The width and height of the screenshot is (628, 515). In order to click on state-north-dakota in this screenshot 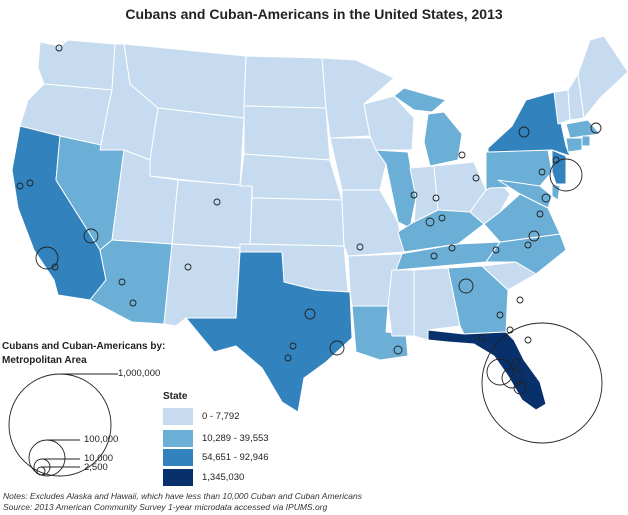, I will do `click(285, 82)`.